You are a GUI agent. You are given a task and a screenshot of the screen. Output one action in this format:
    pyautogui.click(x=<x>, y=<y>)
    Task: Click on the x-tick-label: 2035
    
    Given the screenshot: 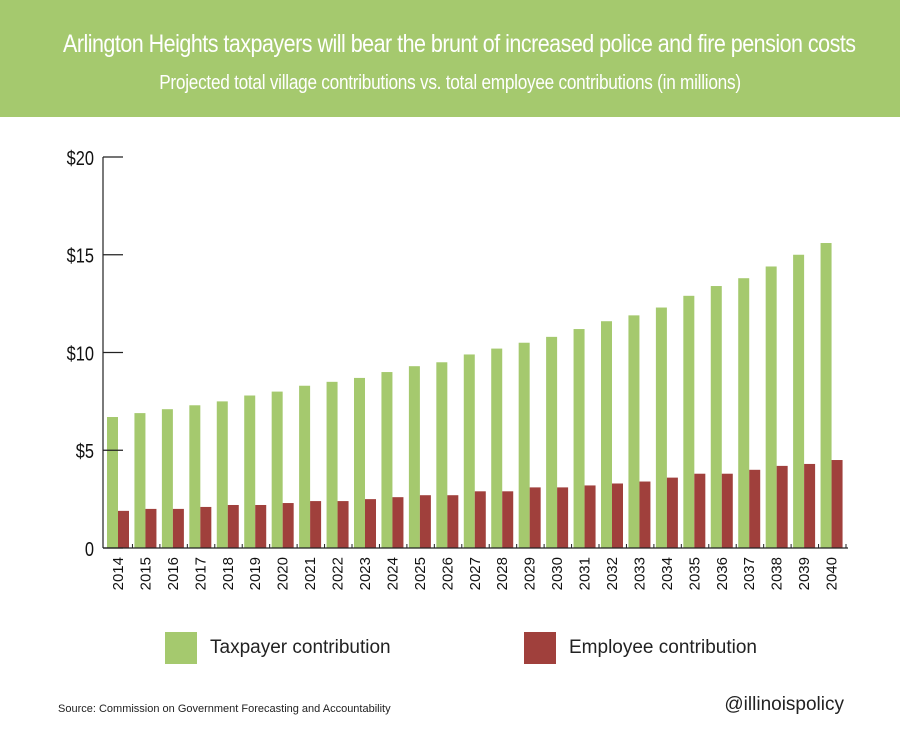 What is the action you would take?
    pyautogui.click(x=694, y=573)
    